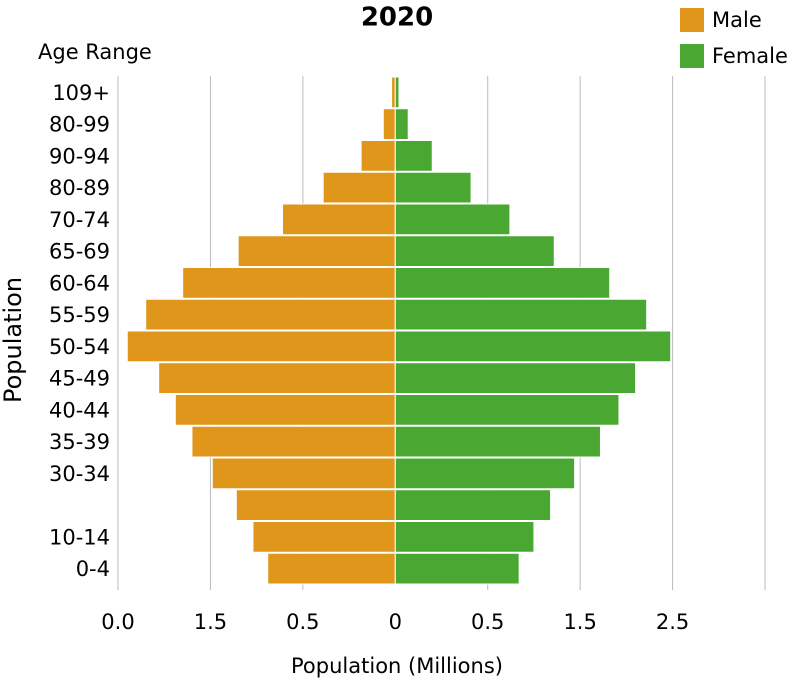  What do you see at coordinates (81, 93) in the screenshot?
I see `y-tick-label: 109+` at bounding box center [81, 93].